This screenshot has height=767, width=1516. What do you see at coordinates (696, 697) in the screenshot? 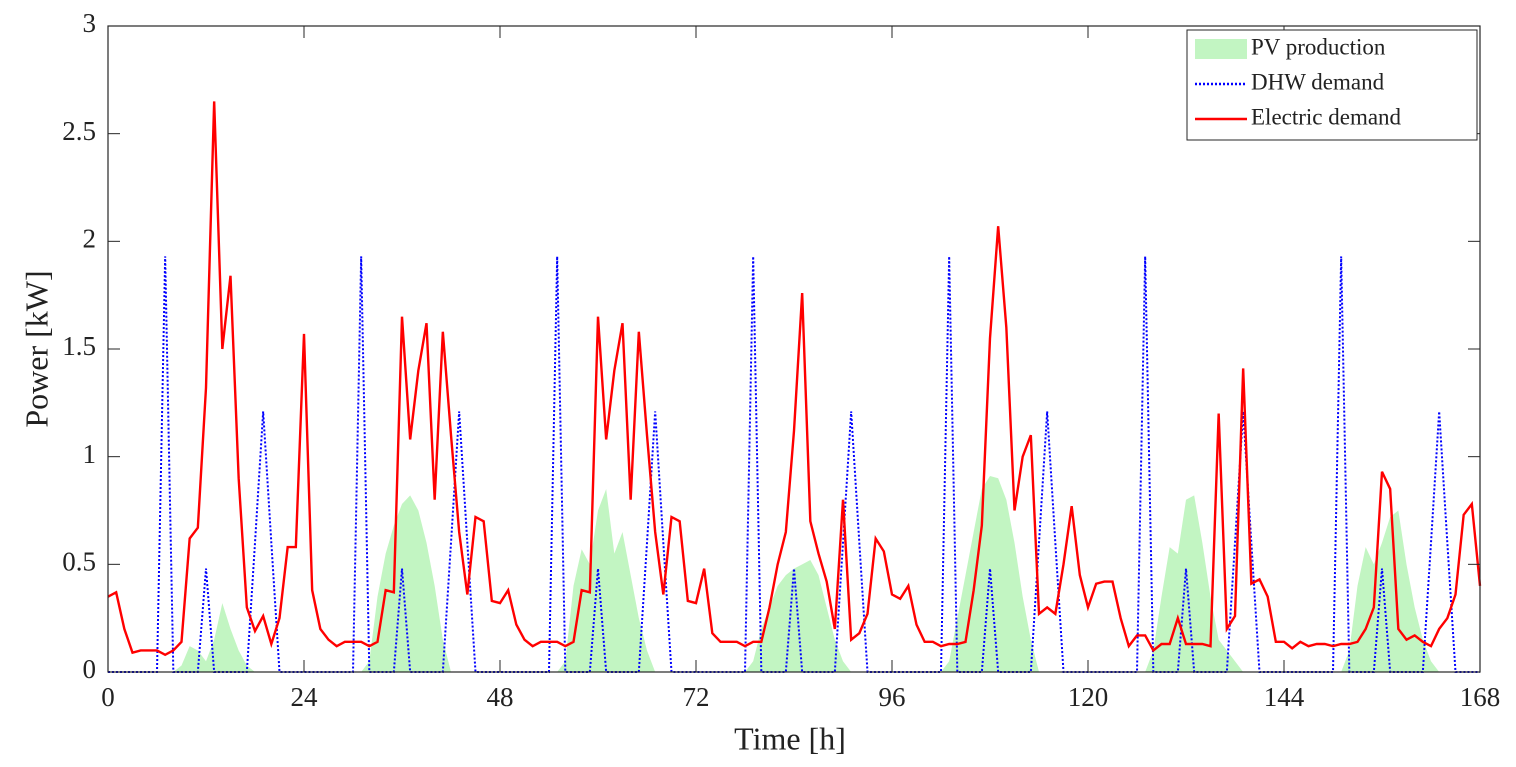
I see `x-tick-label: 72` at bounding box center [696, 697].